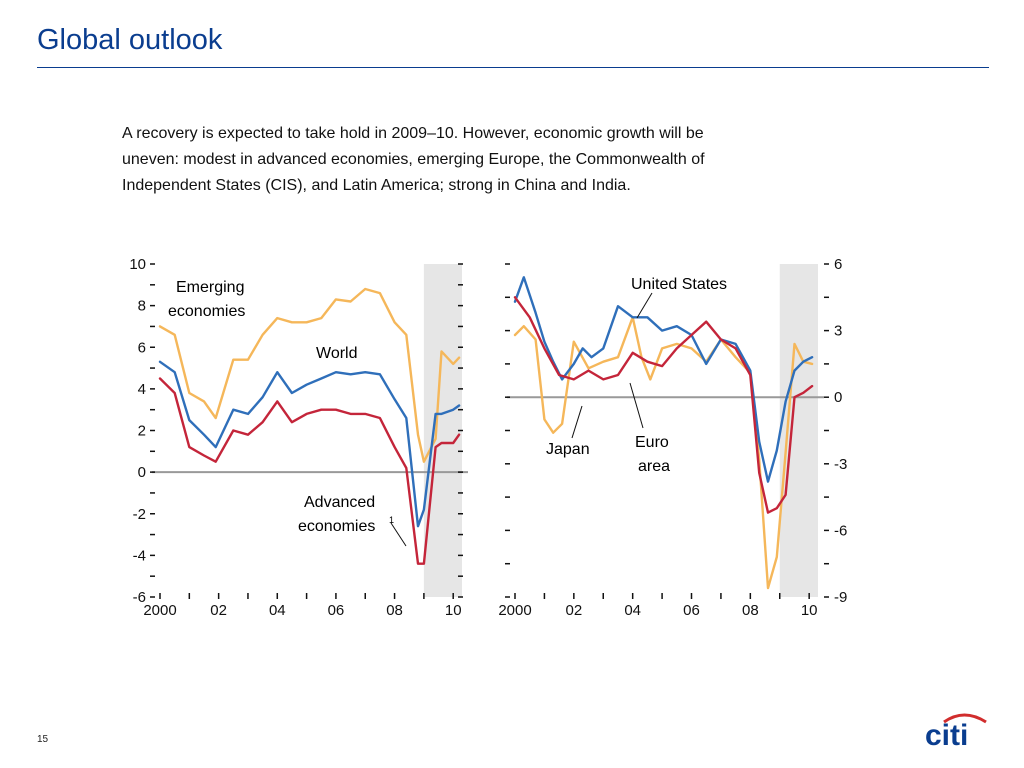 Image resolution: width=1024 pixels, height=768 pixels. What do you see at coordinates (654, 466) in the screenshot?
I see `label-euro-area: area` at bounding box center [654, 466].